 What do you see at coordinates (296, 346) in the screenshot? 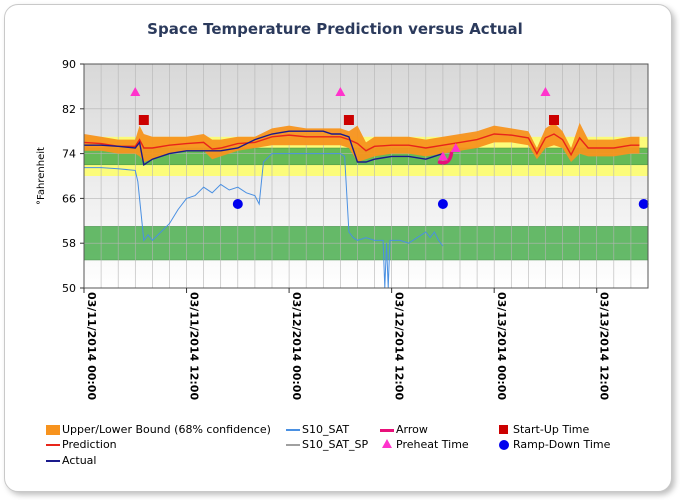
I see `x-tick-label: 03/12/2014 00:00` at bounding box center [296, 346].